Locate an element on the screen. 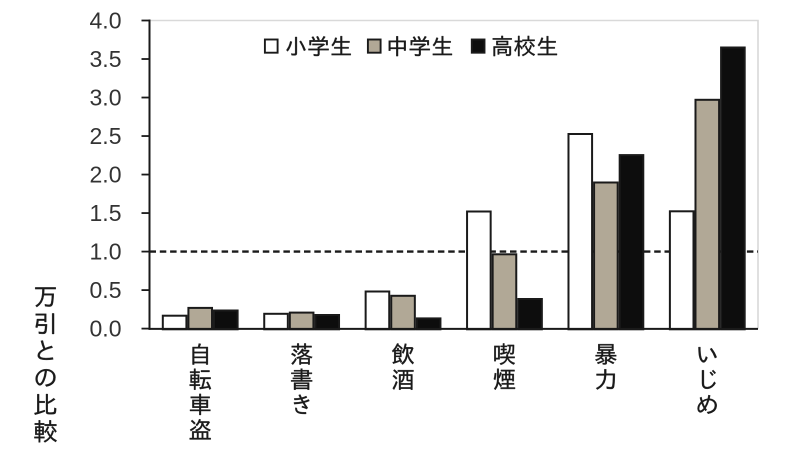 The height and width of the screenshot is (452, 800). svg-text: 2.0 is located at coordinates (106, 174).